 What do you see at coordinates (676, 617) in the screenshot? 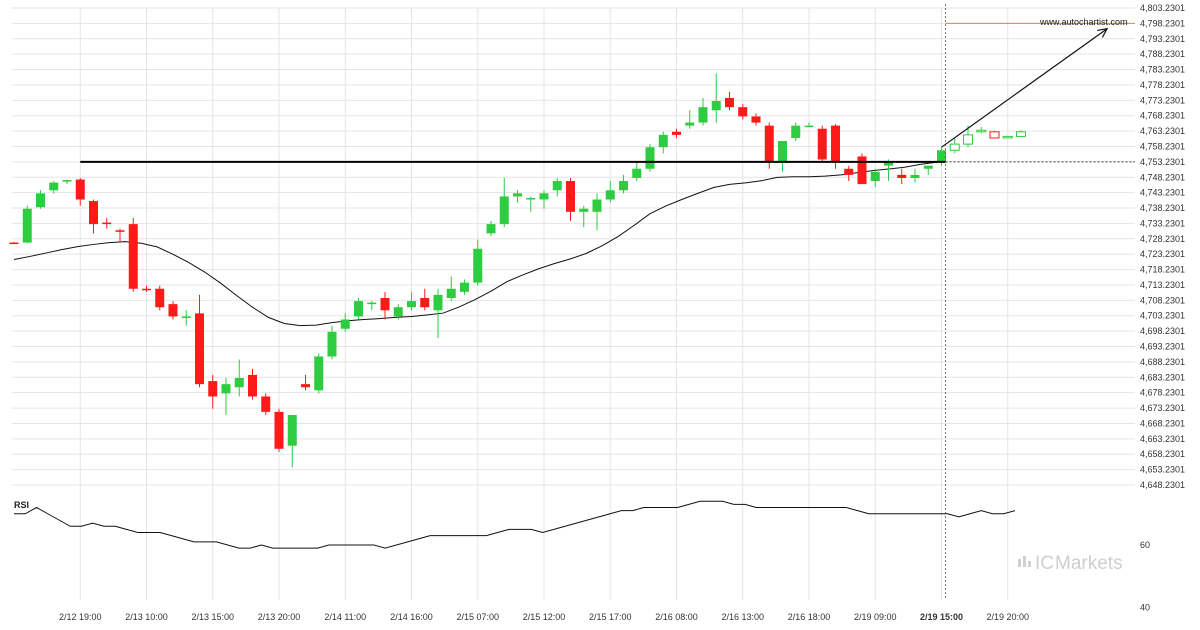
I see `x-tick-label: 2/16 08:00` at bounding box center [676, 617].